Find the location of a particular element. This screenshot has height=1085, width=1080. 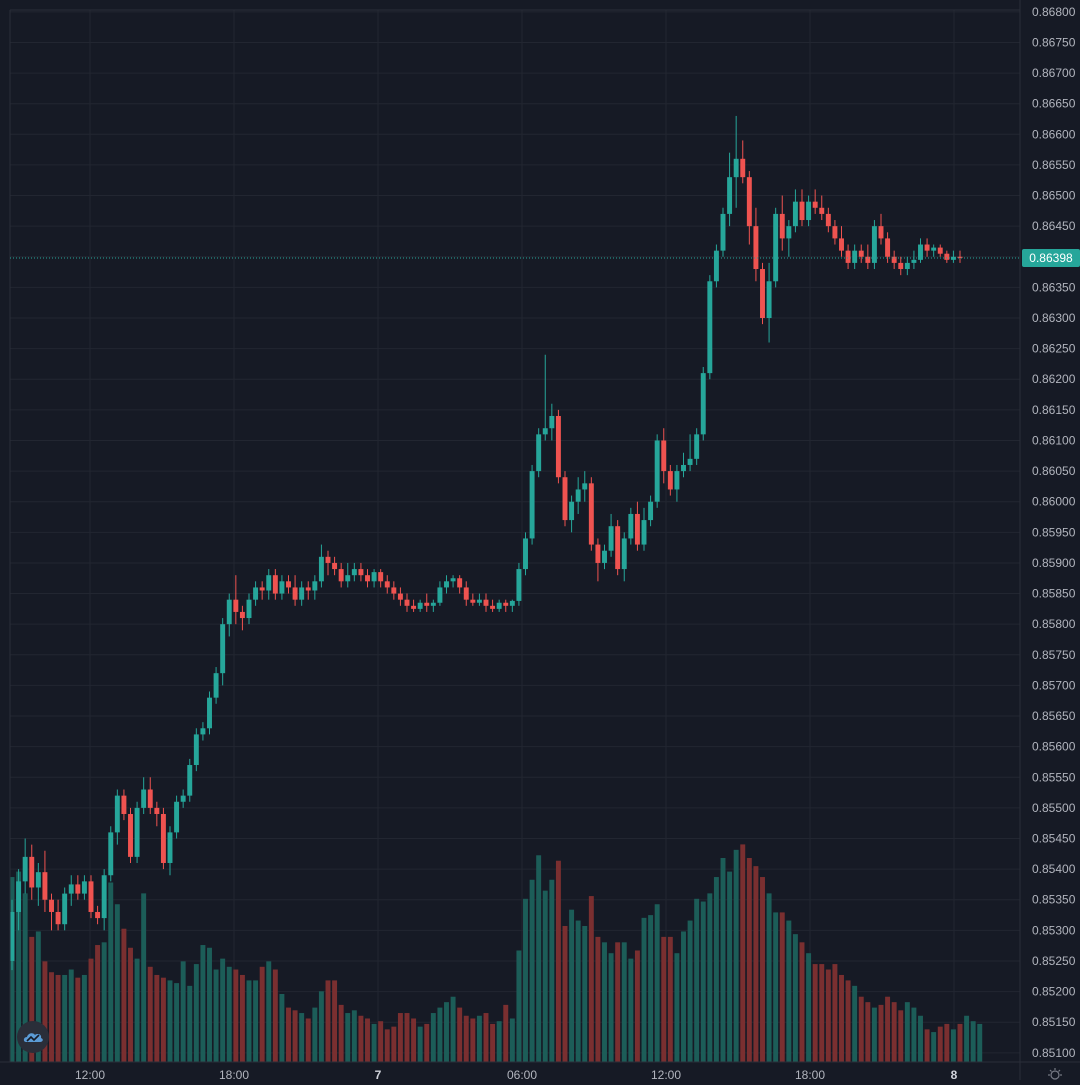

y-tick-label: 0.85600 is located at coordinates (1054, 747).